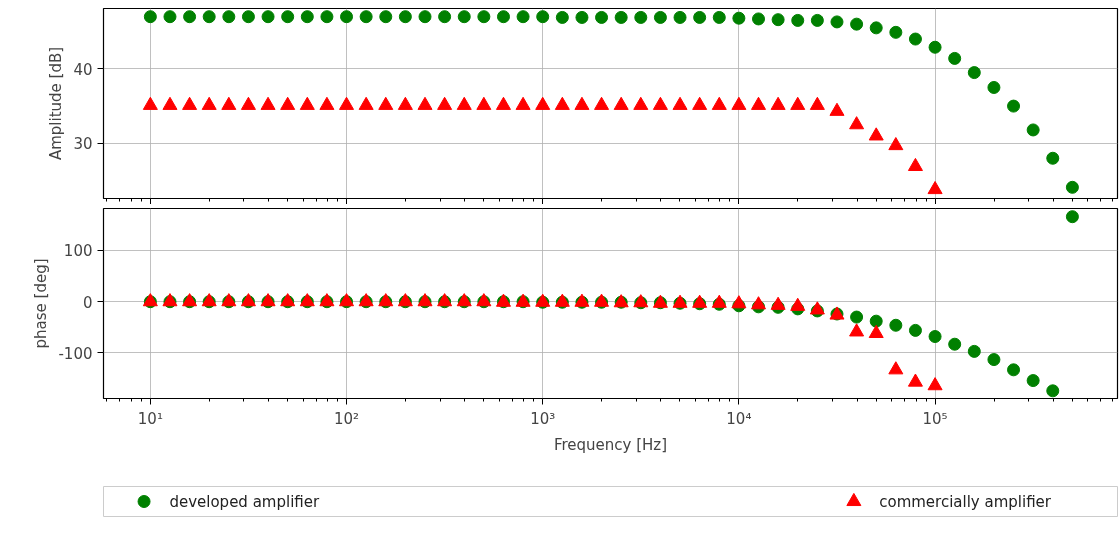  I want to click on y-axis-title: phase [deg], so click(41, 303).